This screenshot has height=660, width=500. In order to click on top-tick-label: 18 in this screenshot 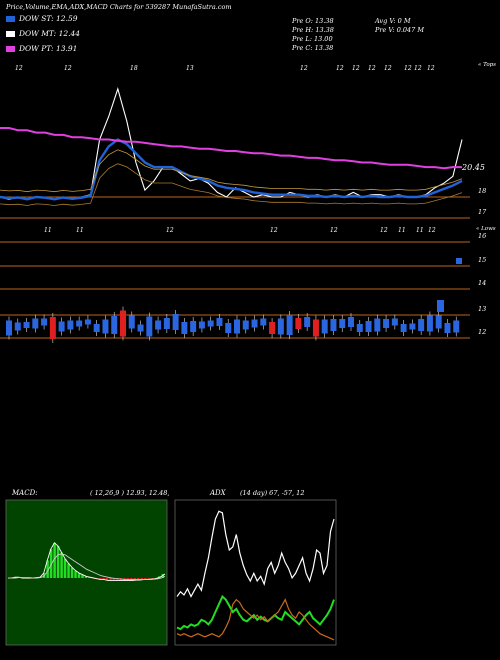, I will do `click(134, 68)`.